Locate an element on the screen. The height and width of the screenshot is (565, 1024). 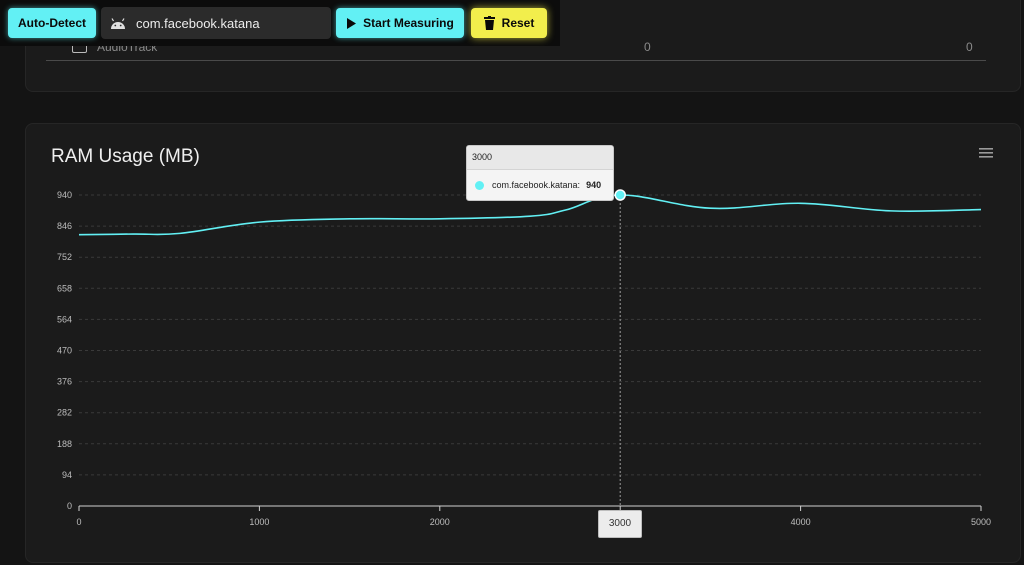
y-tick-label: 282 is located at coordinates (64, 413).